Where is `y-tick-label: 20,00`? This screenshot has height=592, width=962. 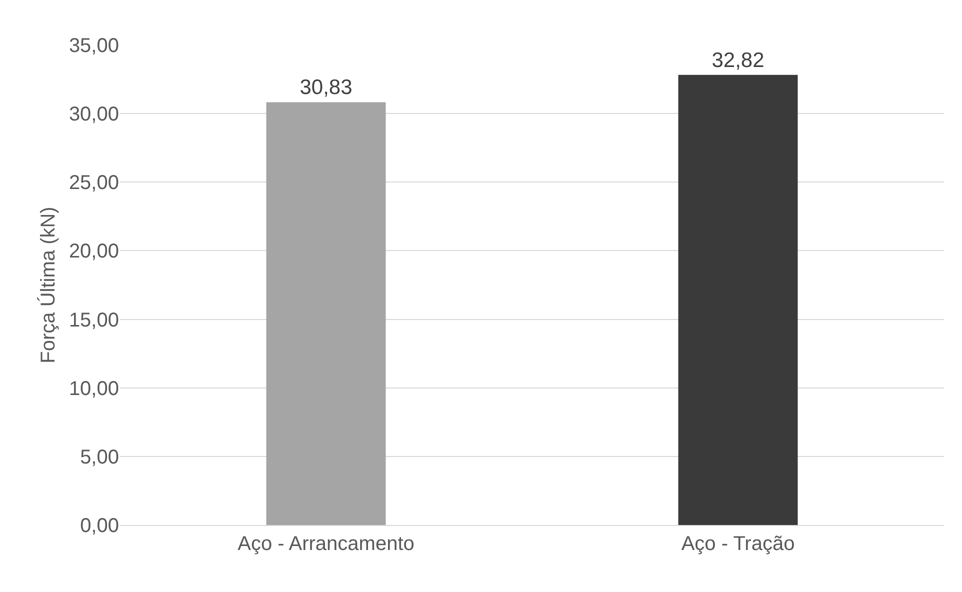 y-tick-label: 20,00 is located at coordinates (93, 251).